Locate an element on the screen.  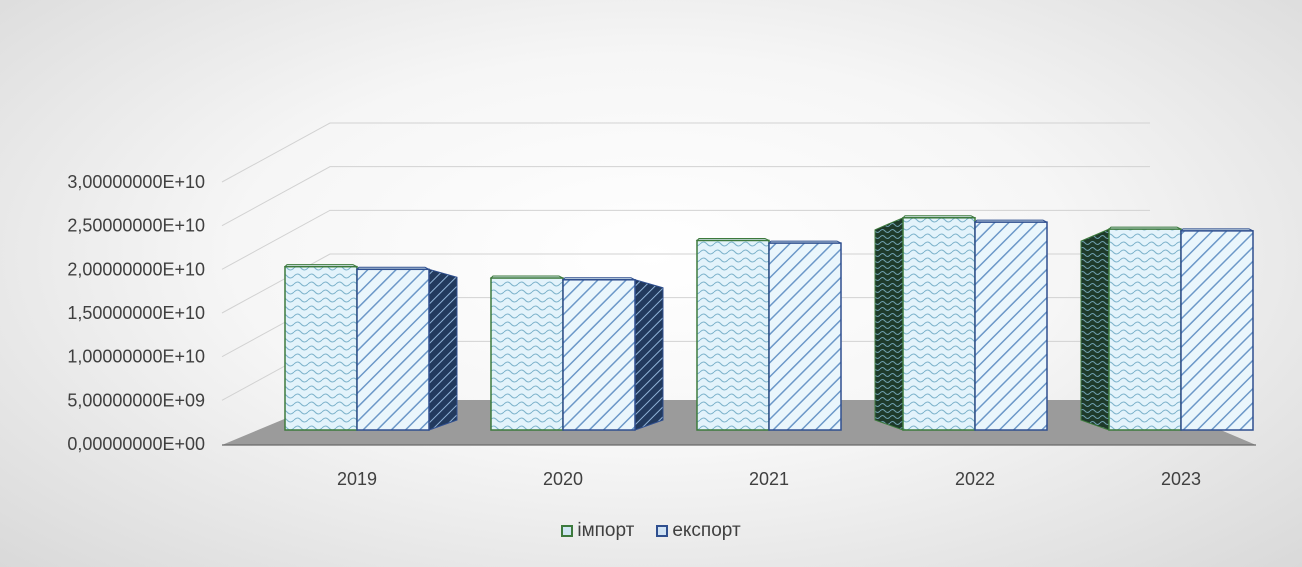
bar-export-2020 is located at coordinates (599, 355).